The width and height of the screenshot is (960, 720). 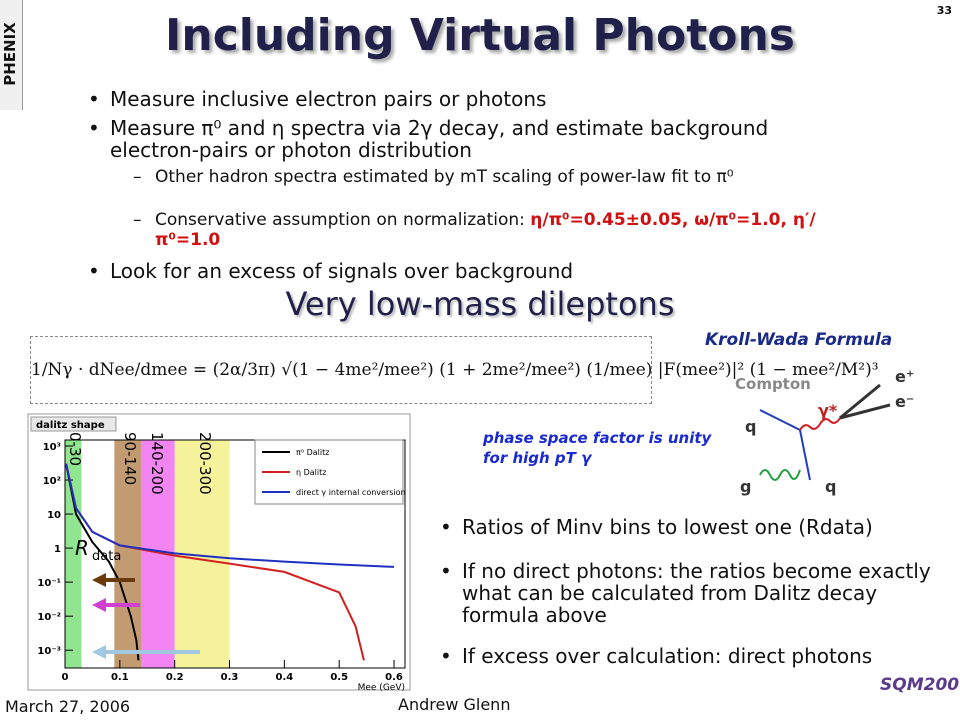 I want to click on legend-label: η Dalitz, so click(x=311, y=472).